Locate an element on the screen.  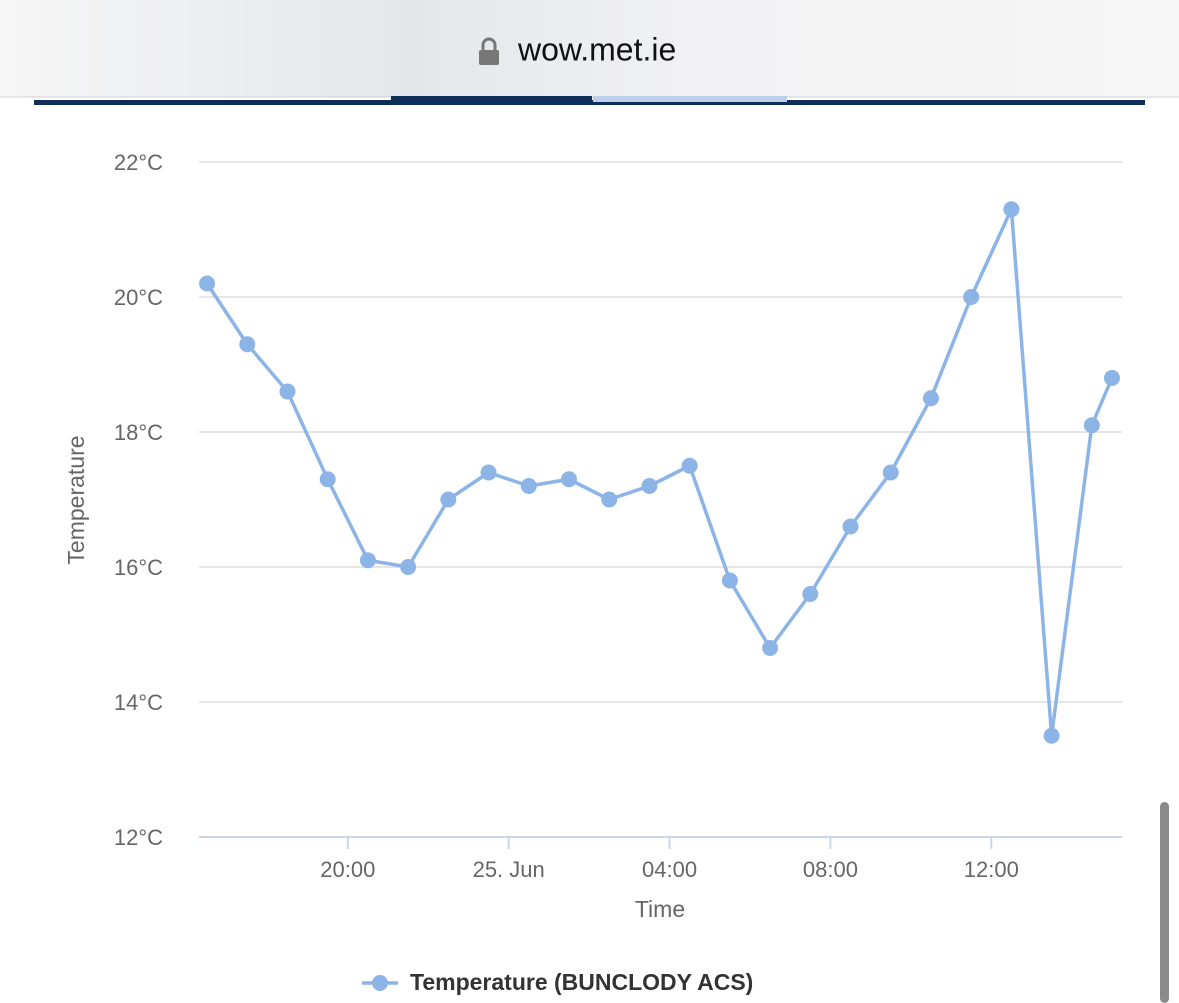
y-tick-label: 16°C is located at coordinates (138, 567).